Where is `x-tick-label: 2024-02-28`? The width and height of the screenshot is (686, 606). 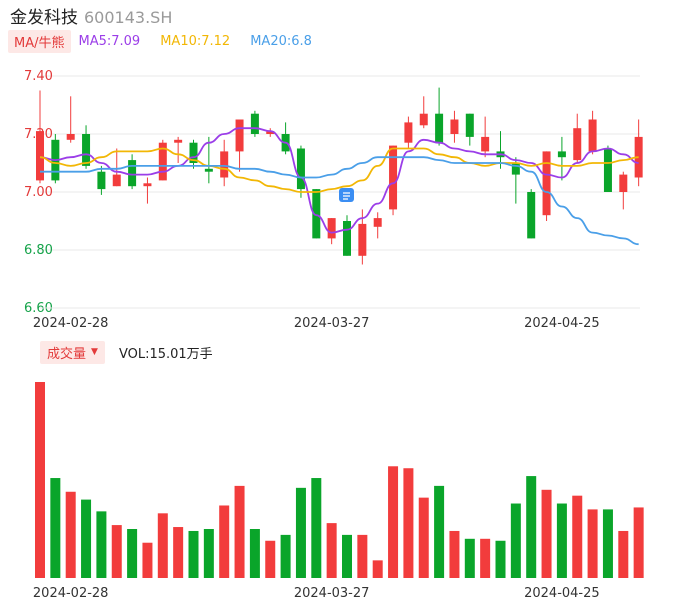
x-tick-label: 2024-02-28 is located at coordinates (71, 323).